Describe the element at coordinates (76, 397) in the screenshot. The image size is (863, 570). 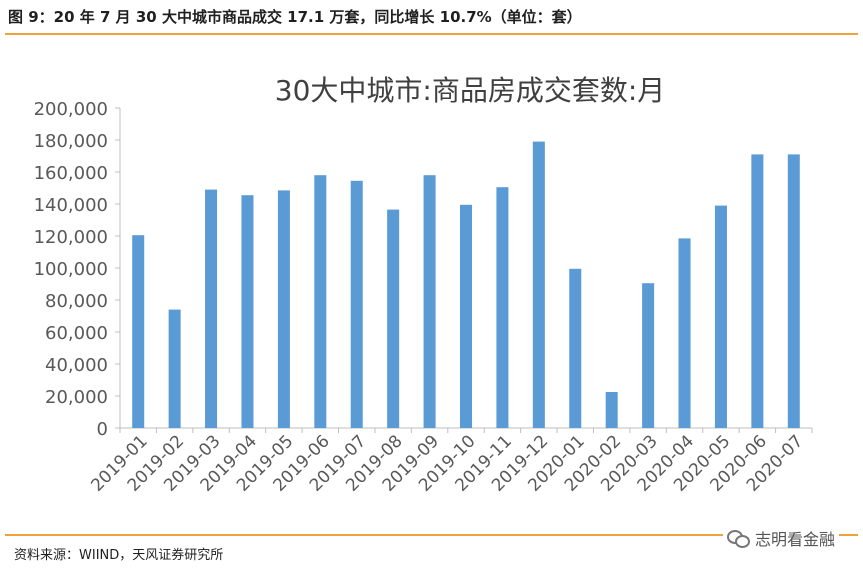
I see `y-tick-label: 20,000` at that location.